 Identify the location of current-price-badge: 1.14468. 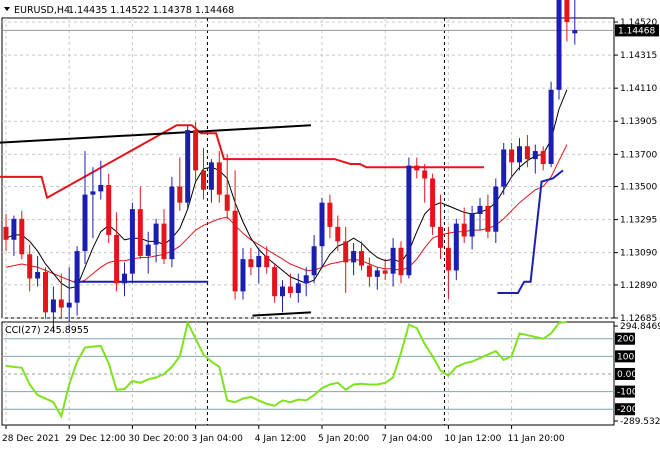
(637, 30).